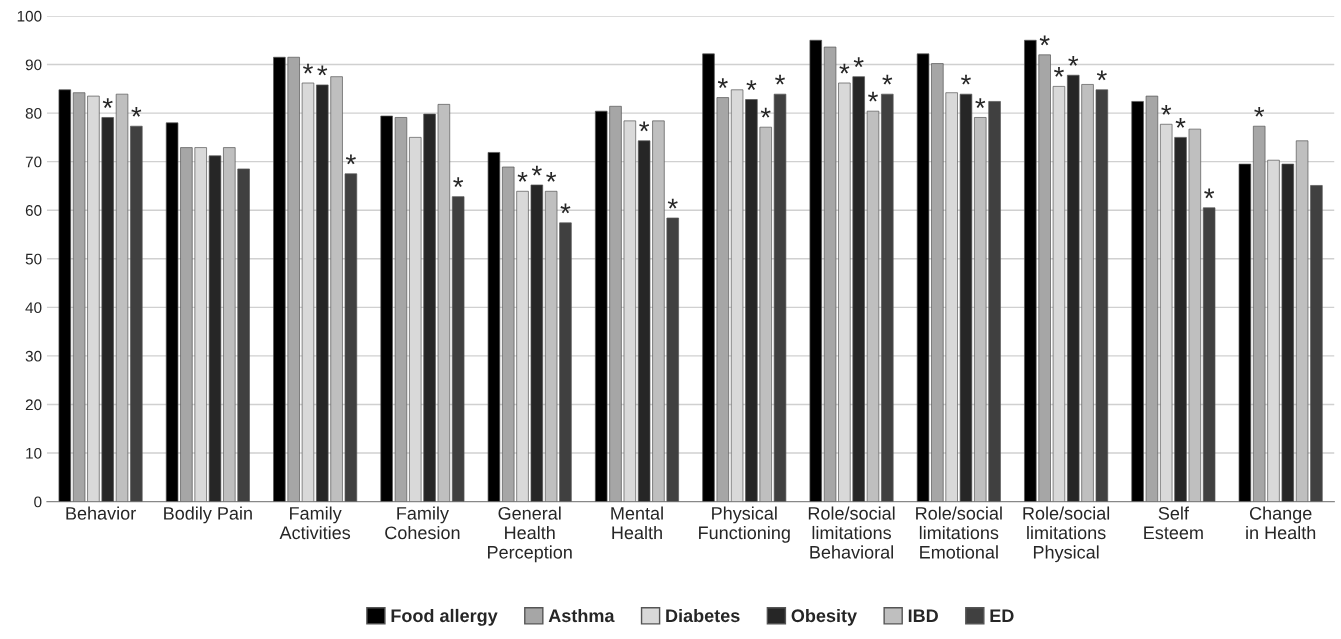 Image resolution: width=1341 pixels, height=639 pixels. What do you see at coordinates (1173, 523) in the screenshot?
I see `x-tick-label: Self Esteem` at bounding box center [1173, 523].